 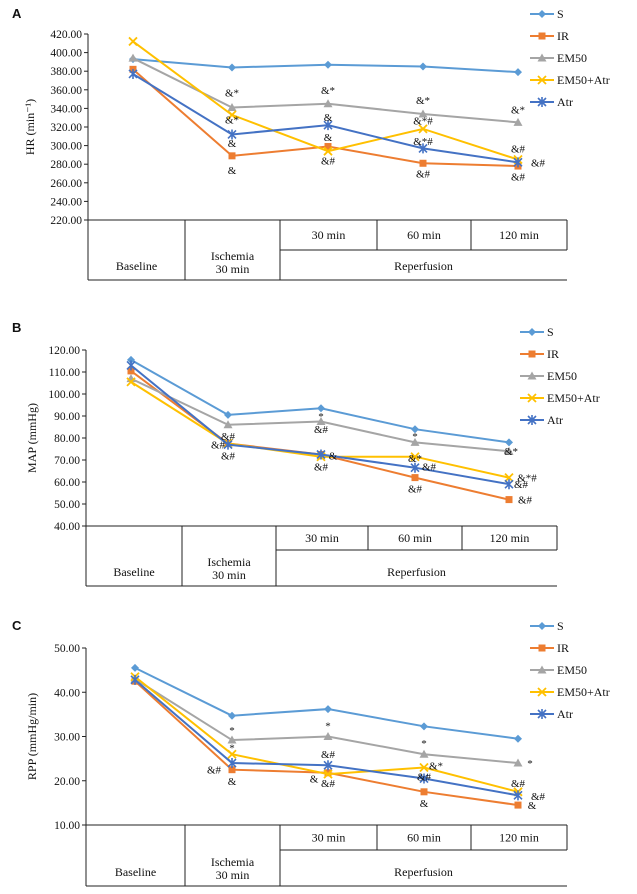 I want to click on chart-b-legend-label: S, so click(x=550, y=332).